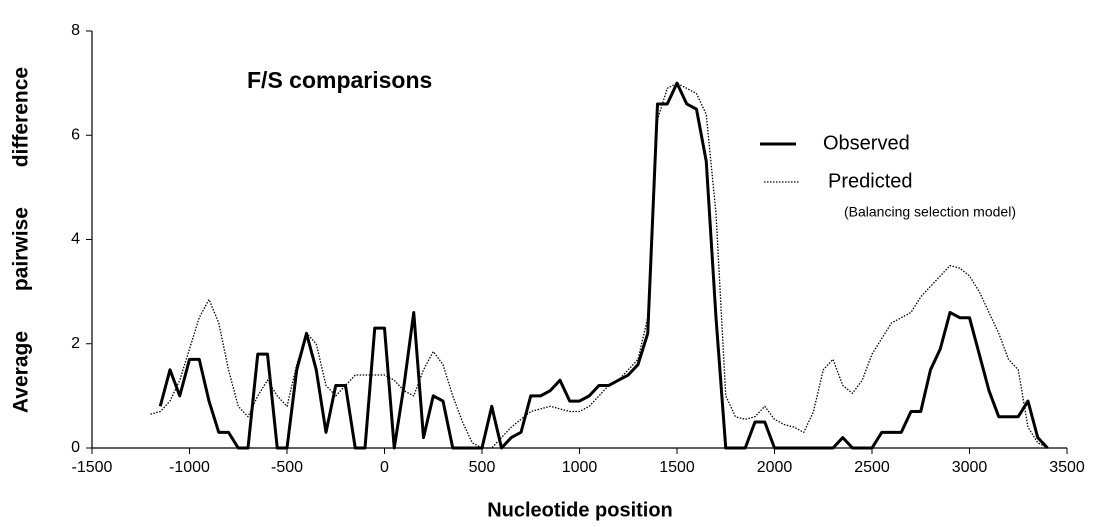 The height and width of the screenshot is (527, 1112). I want to click on x-tick-label: 2000, so click(775, 467).